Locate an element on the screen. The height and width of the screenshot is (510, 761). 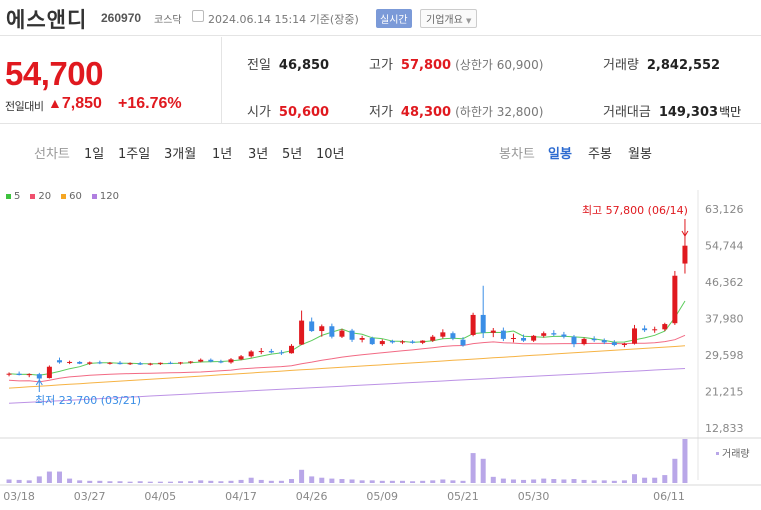
volume-label: 거래량 is located at coordinates (736, 454).